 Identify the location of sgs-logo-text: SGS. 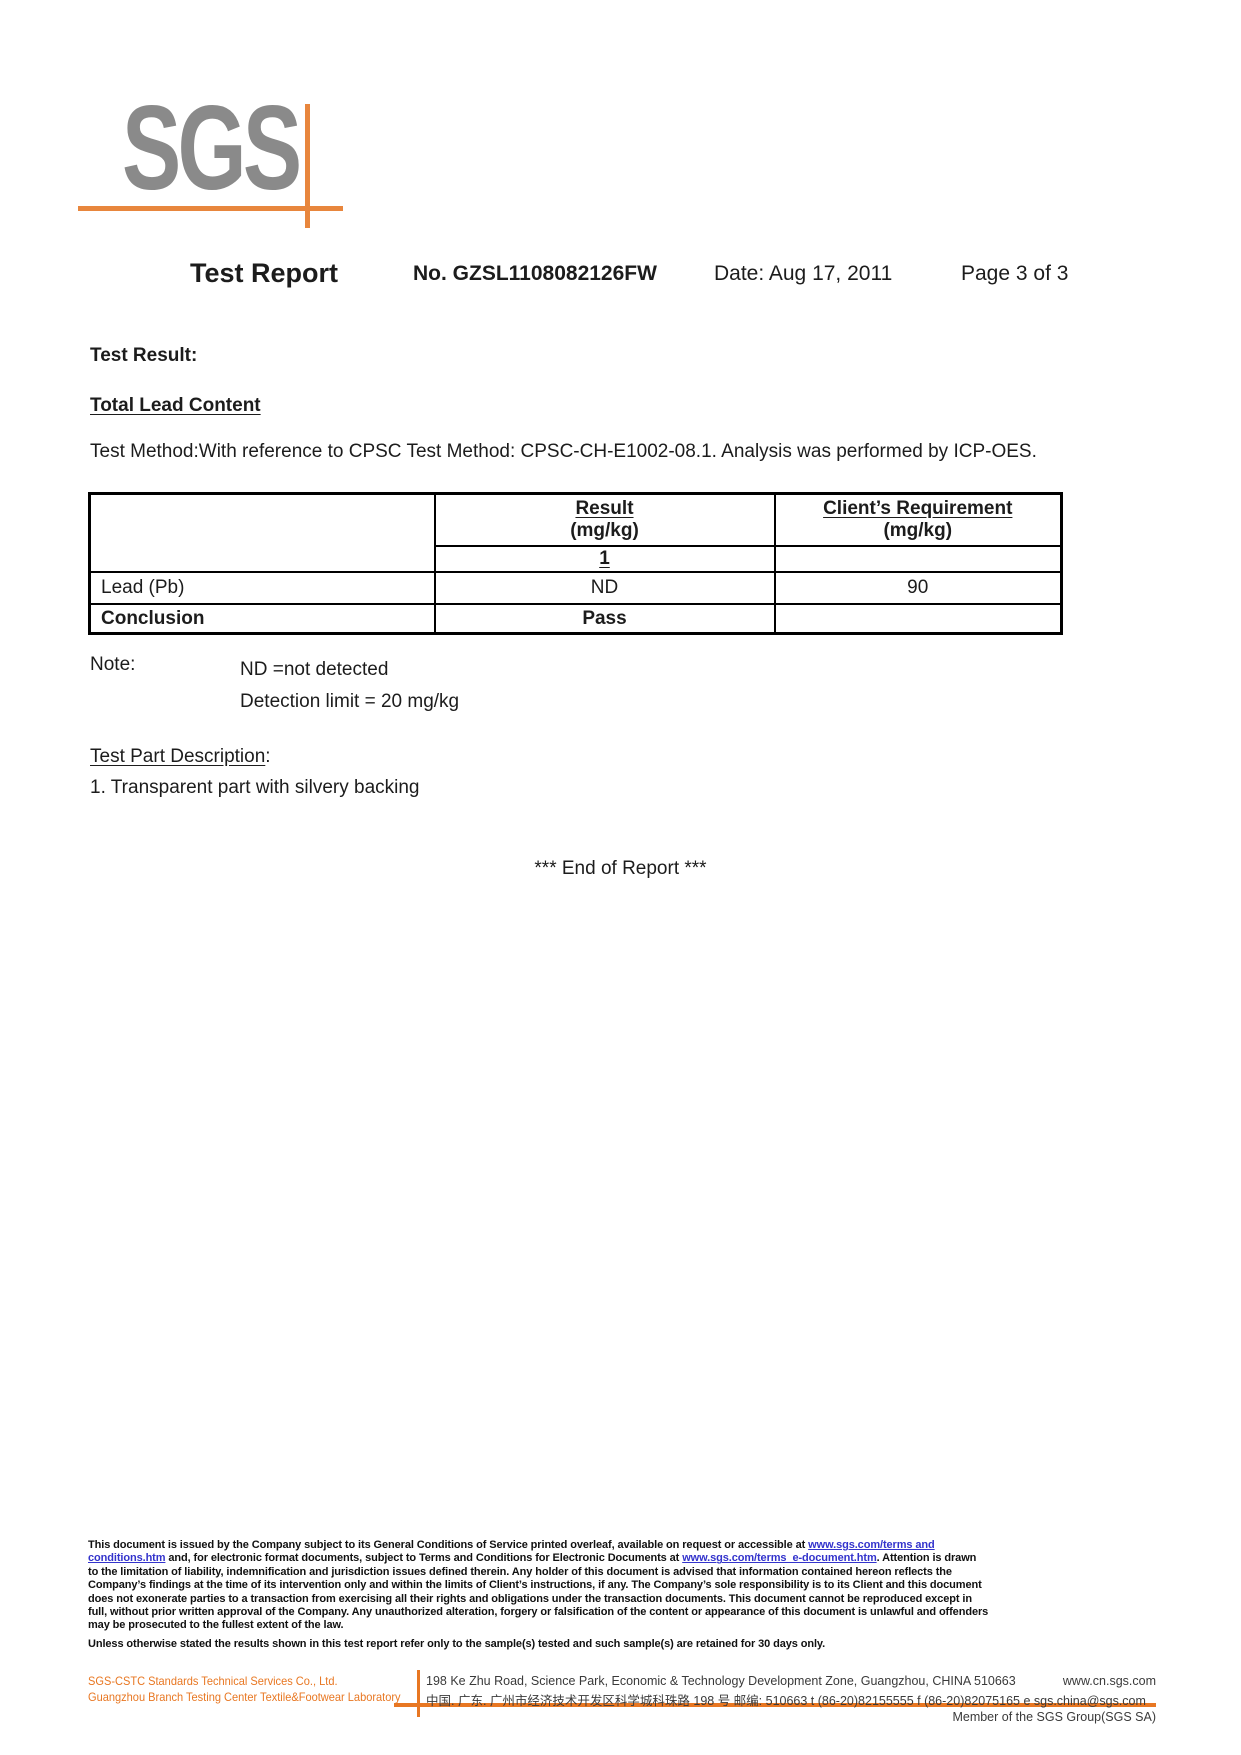
(212, 148).